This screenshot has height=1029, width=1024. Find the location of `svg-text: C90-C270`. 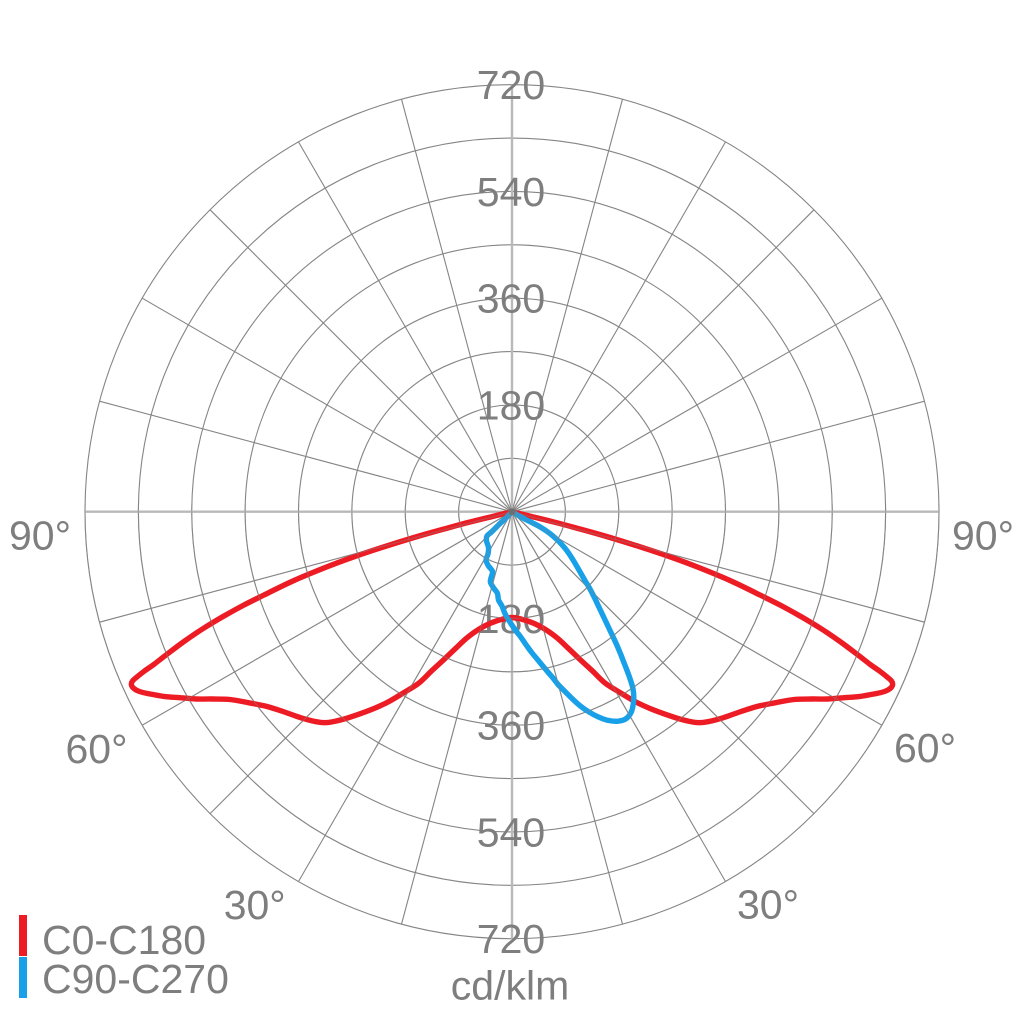

svg-text: C90-C270 is located at coordinates (135, 979).